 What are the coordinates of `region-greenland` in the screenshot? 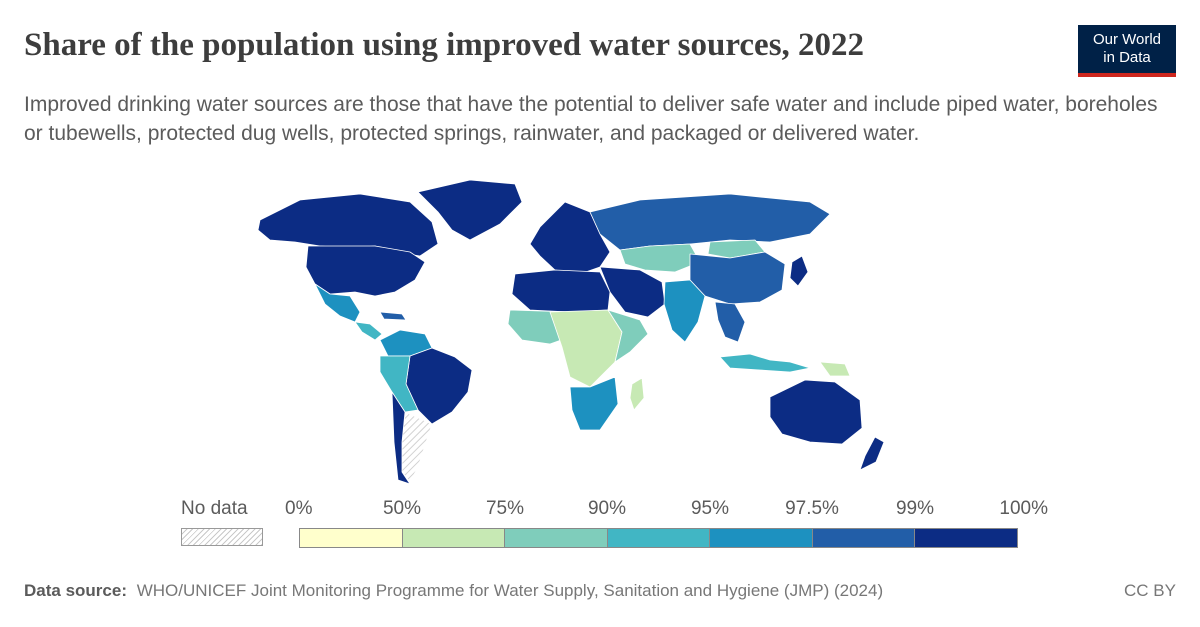 It's located at (470, 210).